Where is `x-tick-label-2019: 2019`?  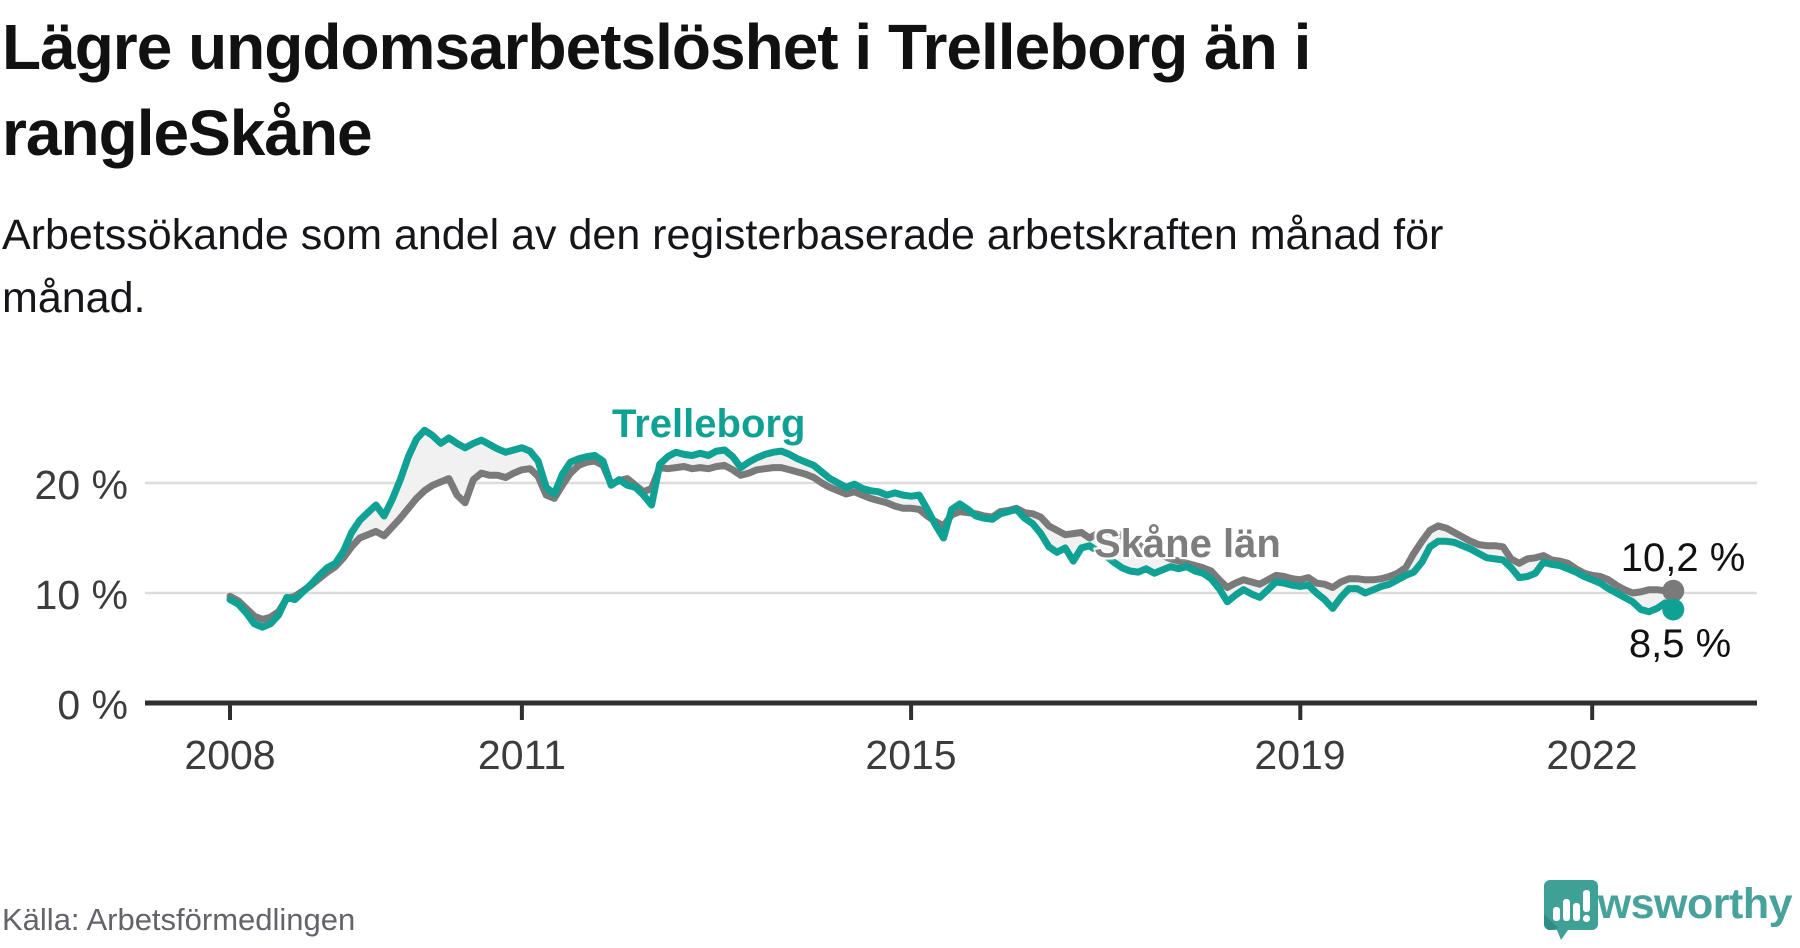
x-tick-label-2019: 2019 is located at coordinates (1300, 755).